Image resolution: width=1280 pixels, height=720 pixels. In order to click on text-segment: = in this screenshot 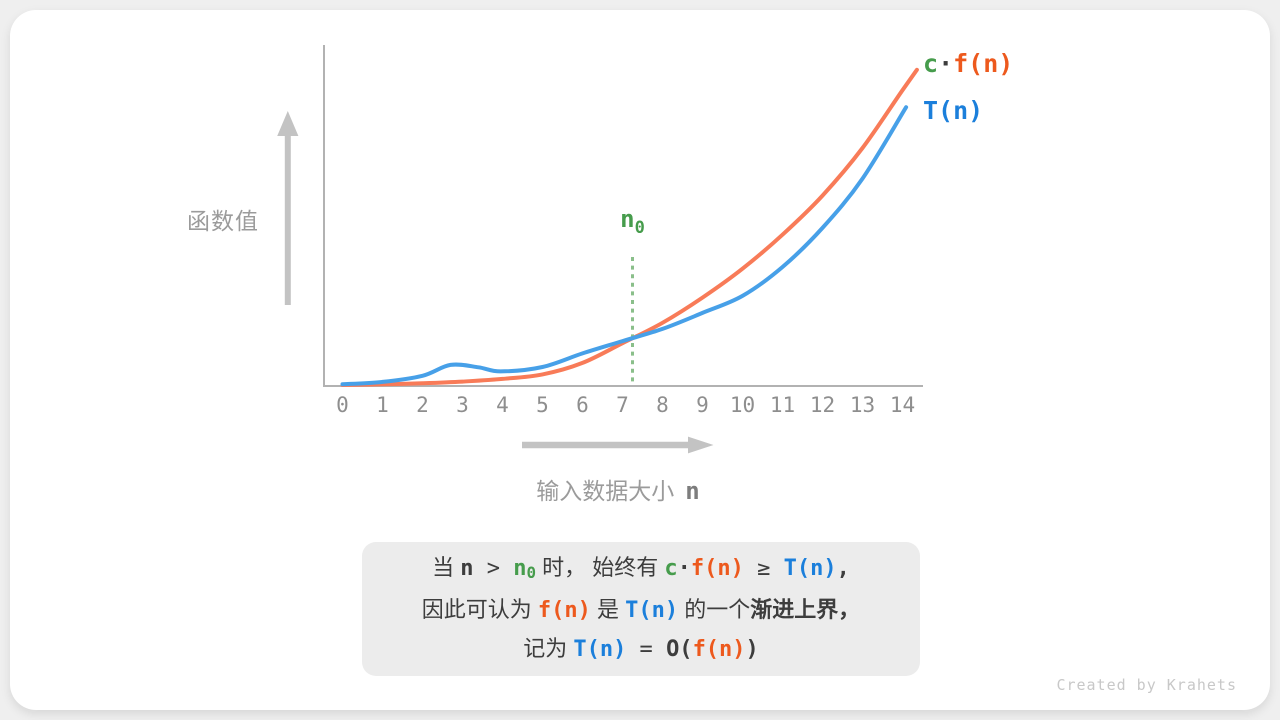, I will do `click(646, 650)`.